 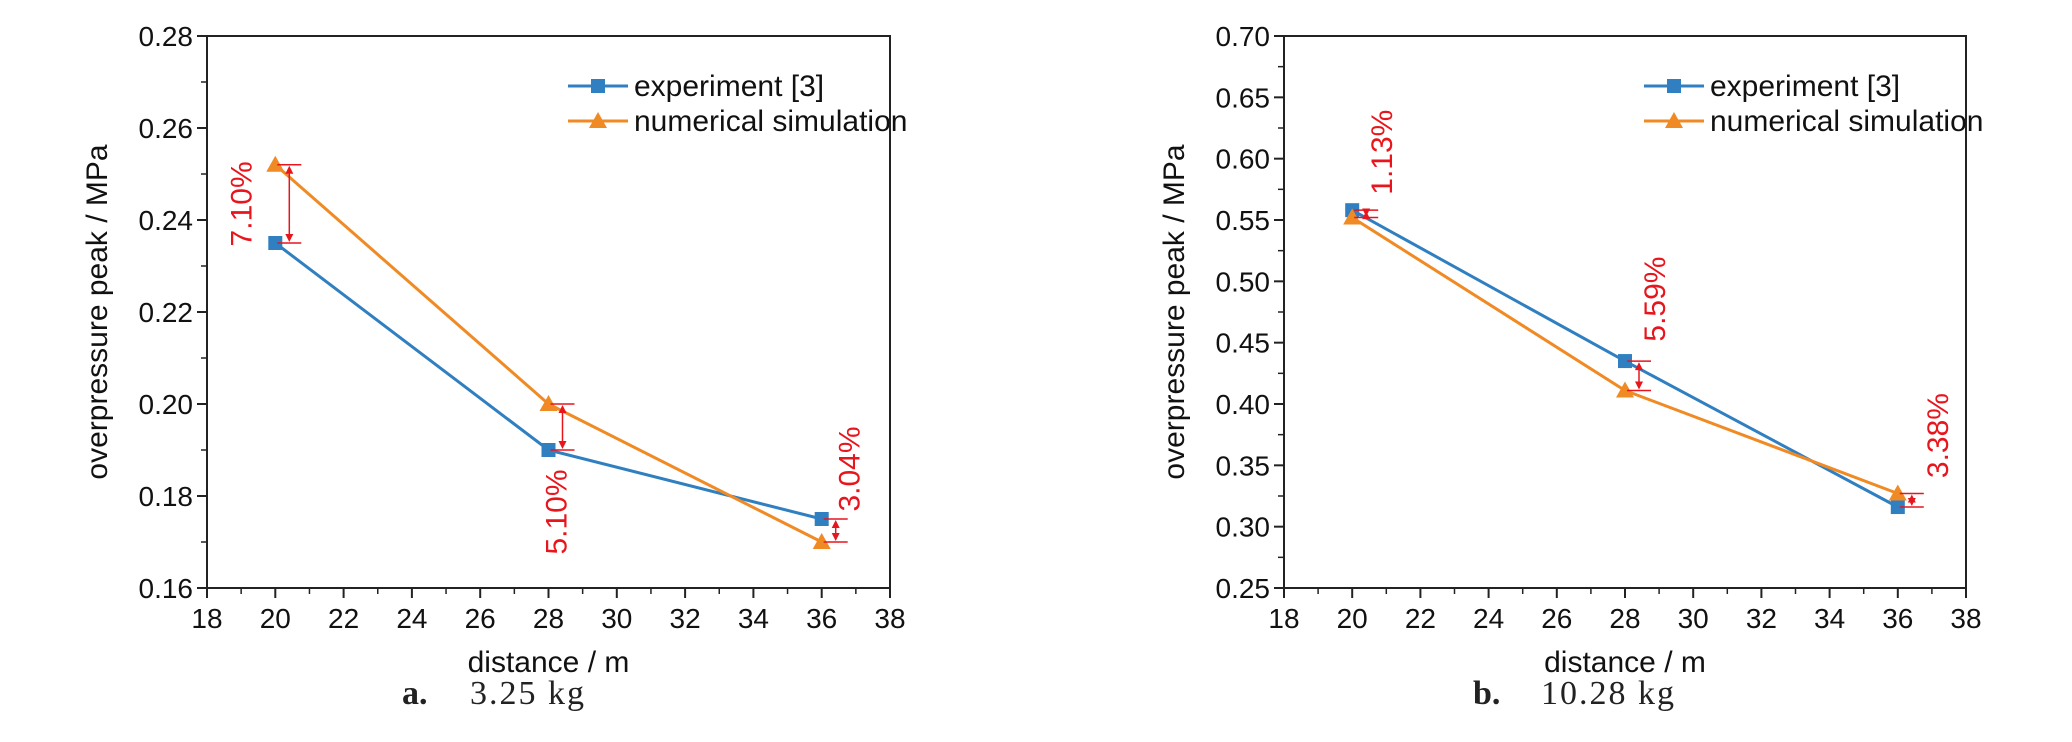 I want to click on annotation-label: 1.13%, so click(x=1382, y=152).